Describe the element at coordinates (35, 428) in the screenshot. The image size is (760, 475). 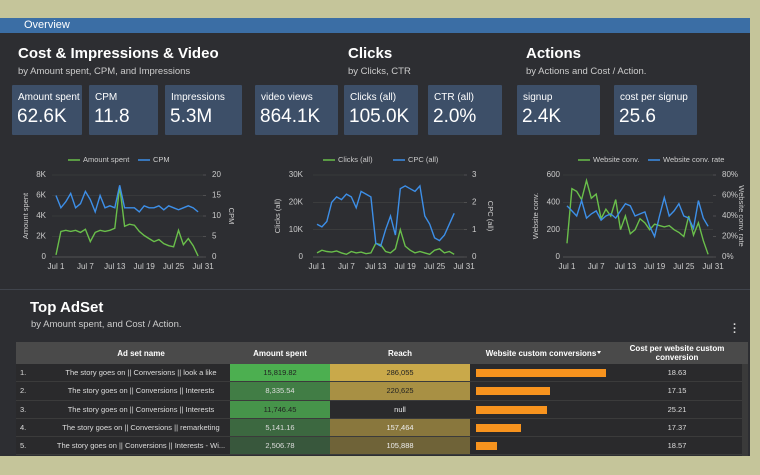
I see `row-index: 4.` at that location.